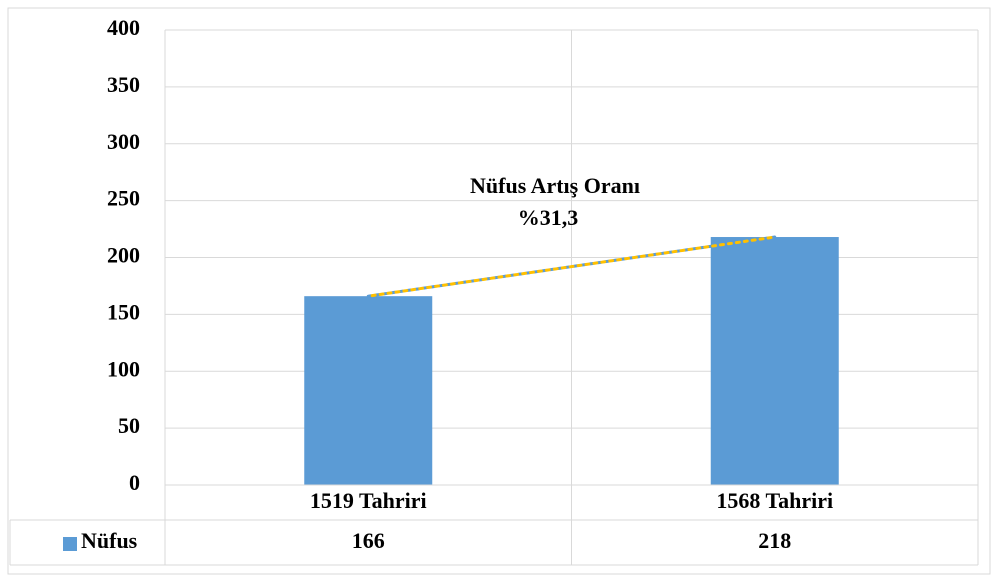 The width and height of the screenshot is (1003, 581). I want to click on annotation: Nüfus Artış Oranı, so click(555, 185).